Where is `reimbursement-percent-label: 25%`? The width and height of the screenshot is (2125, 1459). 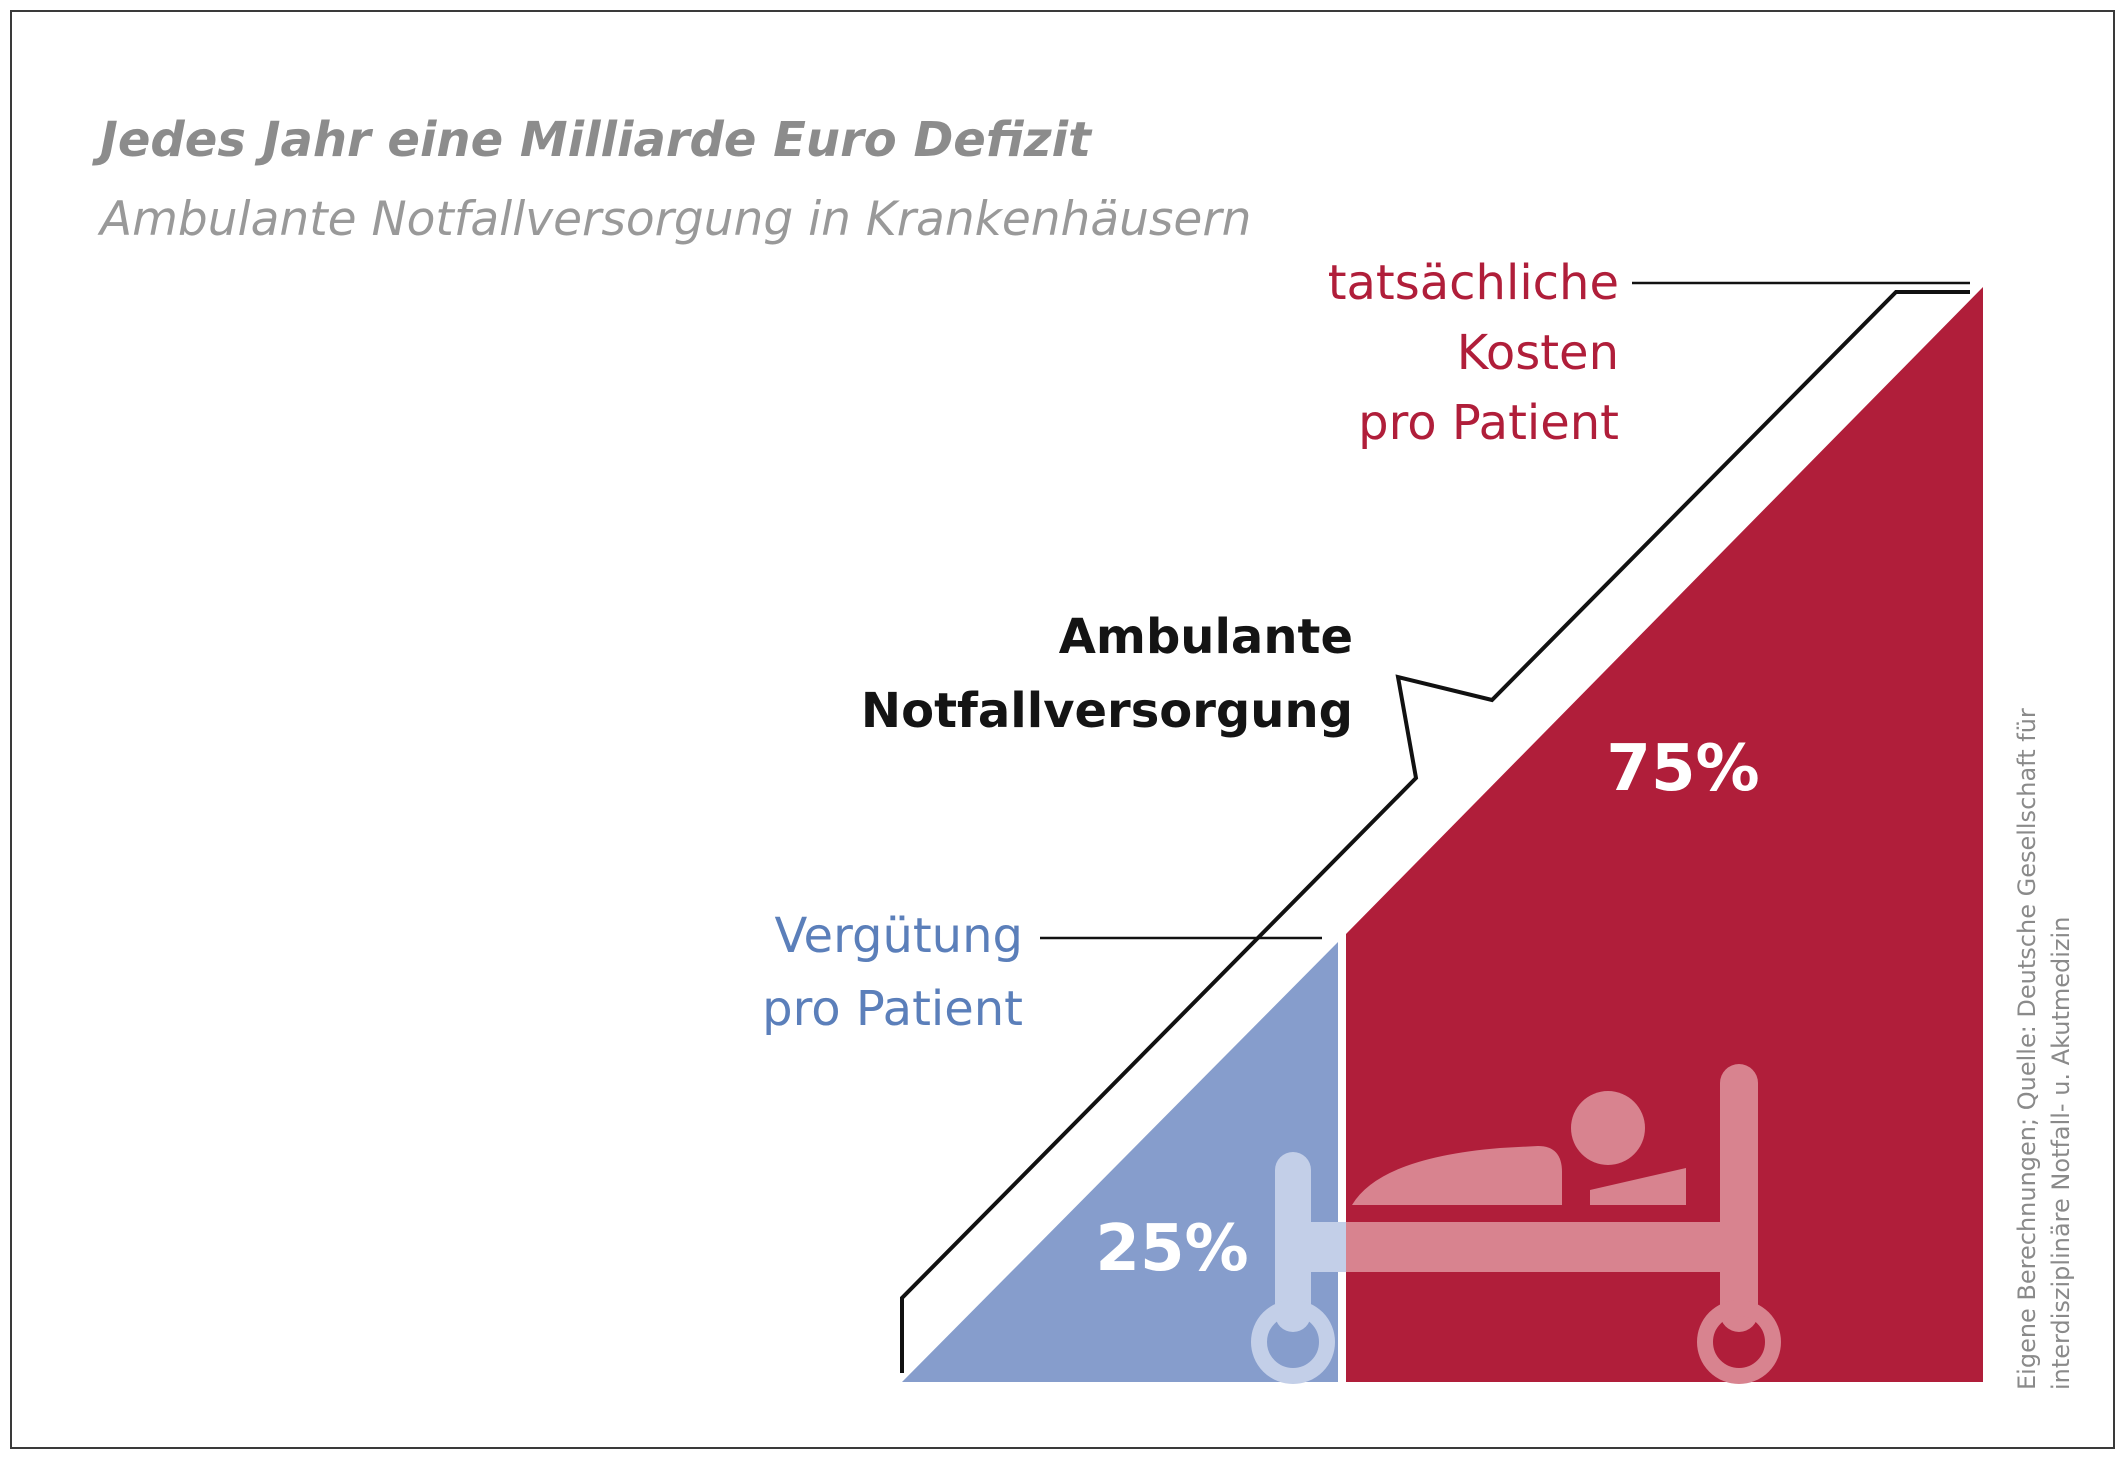 reimbursement-percent-label: 25% is located at coordinates (1171, 1249).